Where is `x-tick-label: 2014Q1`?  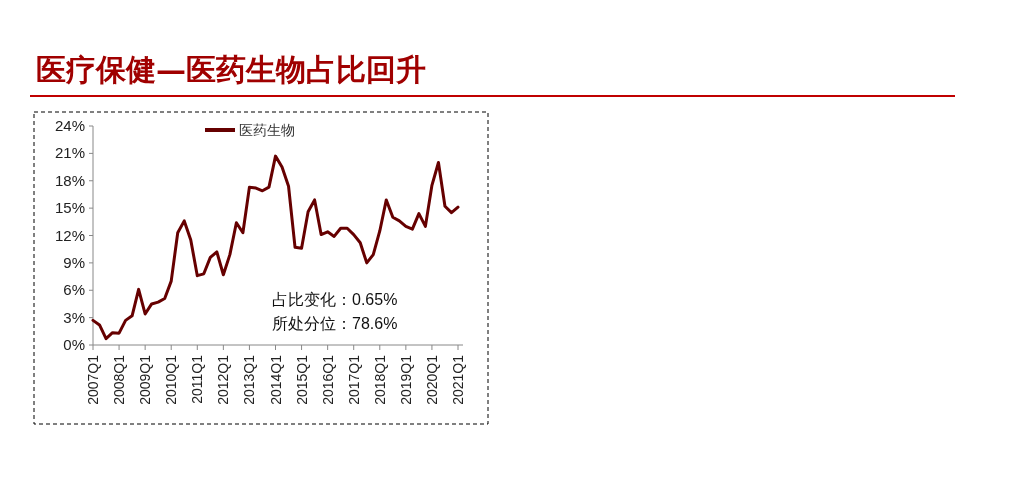 x-tick-label: 2014Q1 is located at coordinates (275, 379).